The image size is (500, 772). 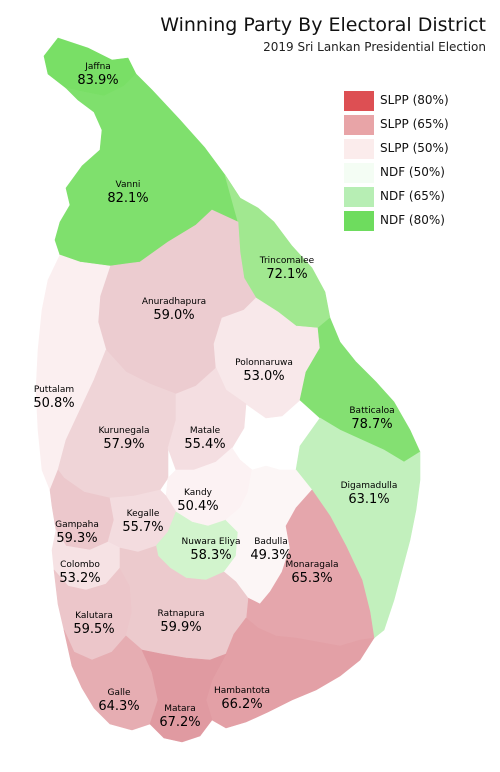 I want to click on district-name: Polonnaruwa, so click(x=264, y=363).